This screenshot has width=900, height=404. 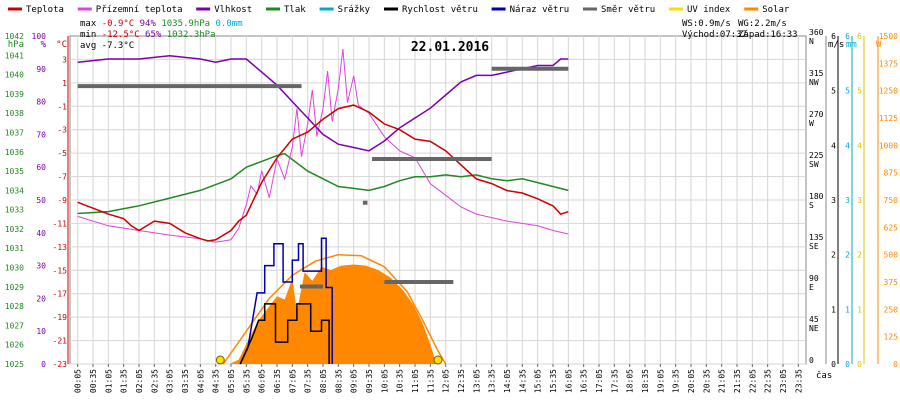 What do you see at coordinates (833, 255) in the screenshot?
I see `ms-tick-label: 2` at bounding box center [833, 255].